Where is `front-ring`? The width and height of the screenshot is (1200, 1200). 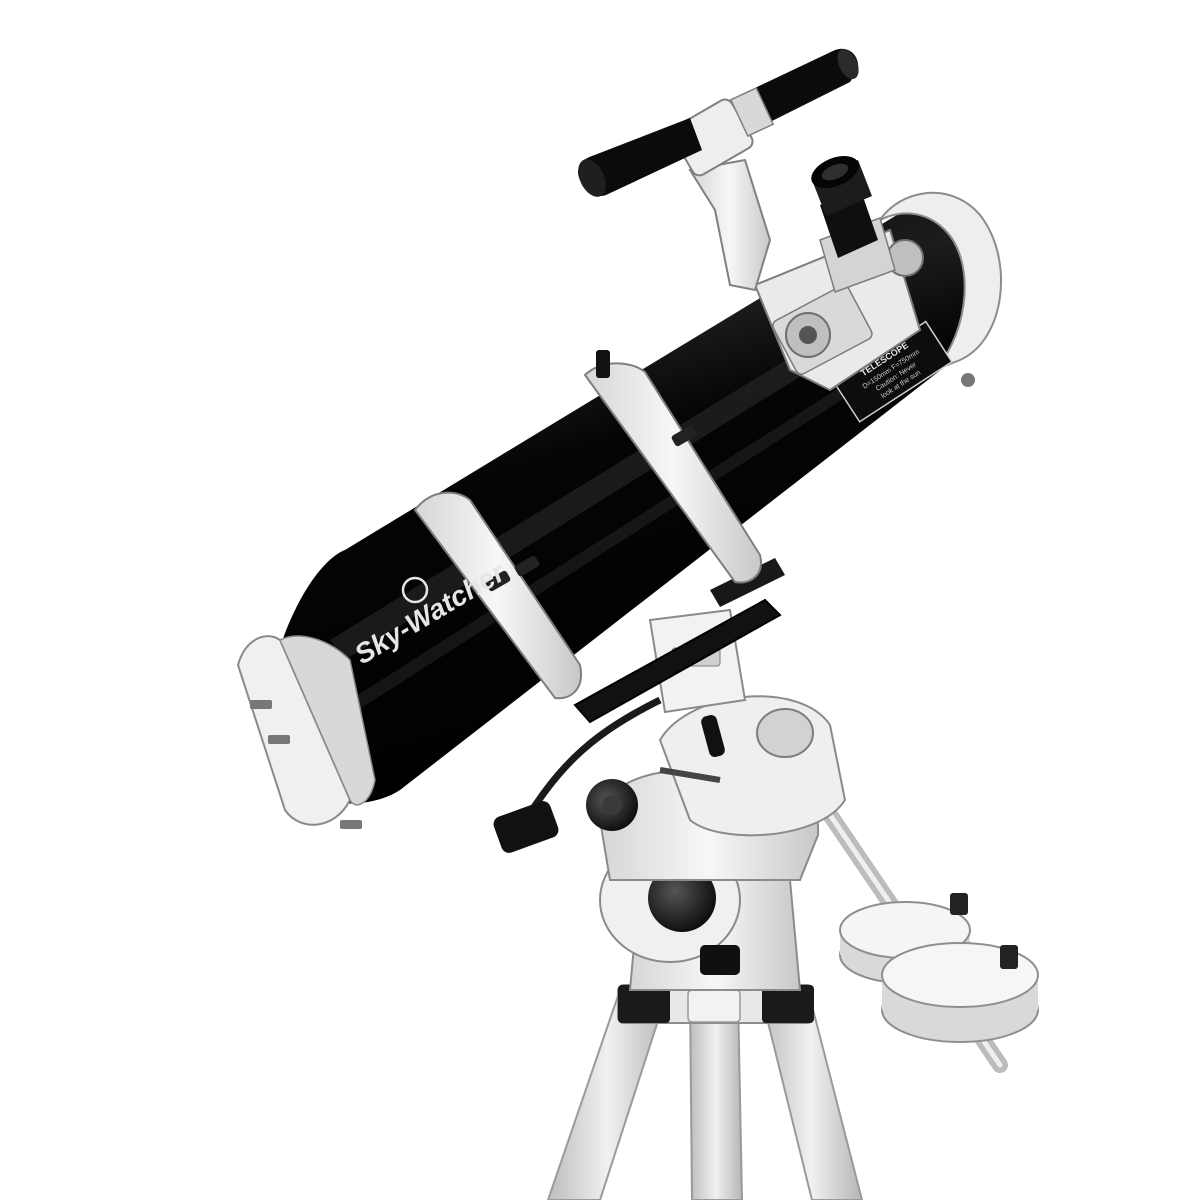 front-ring is located at coordinates (939, 281).